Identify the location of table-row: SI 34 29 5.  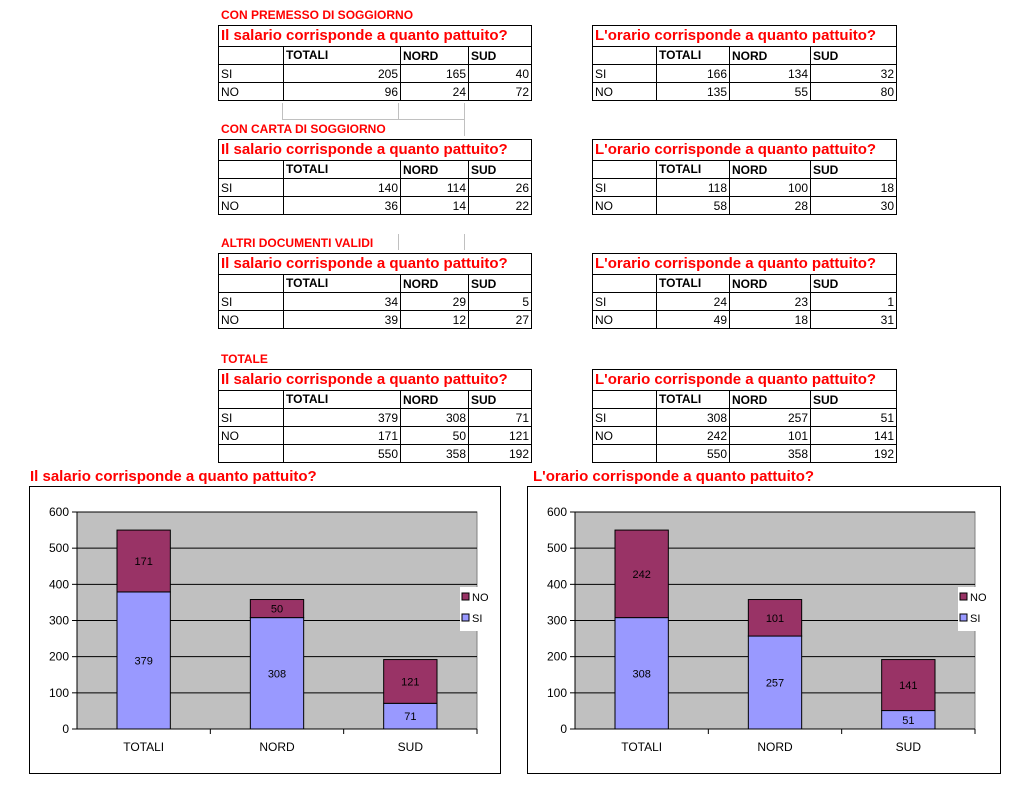
(375, 301).